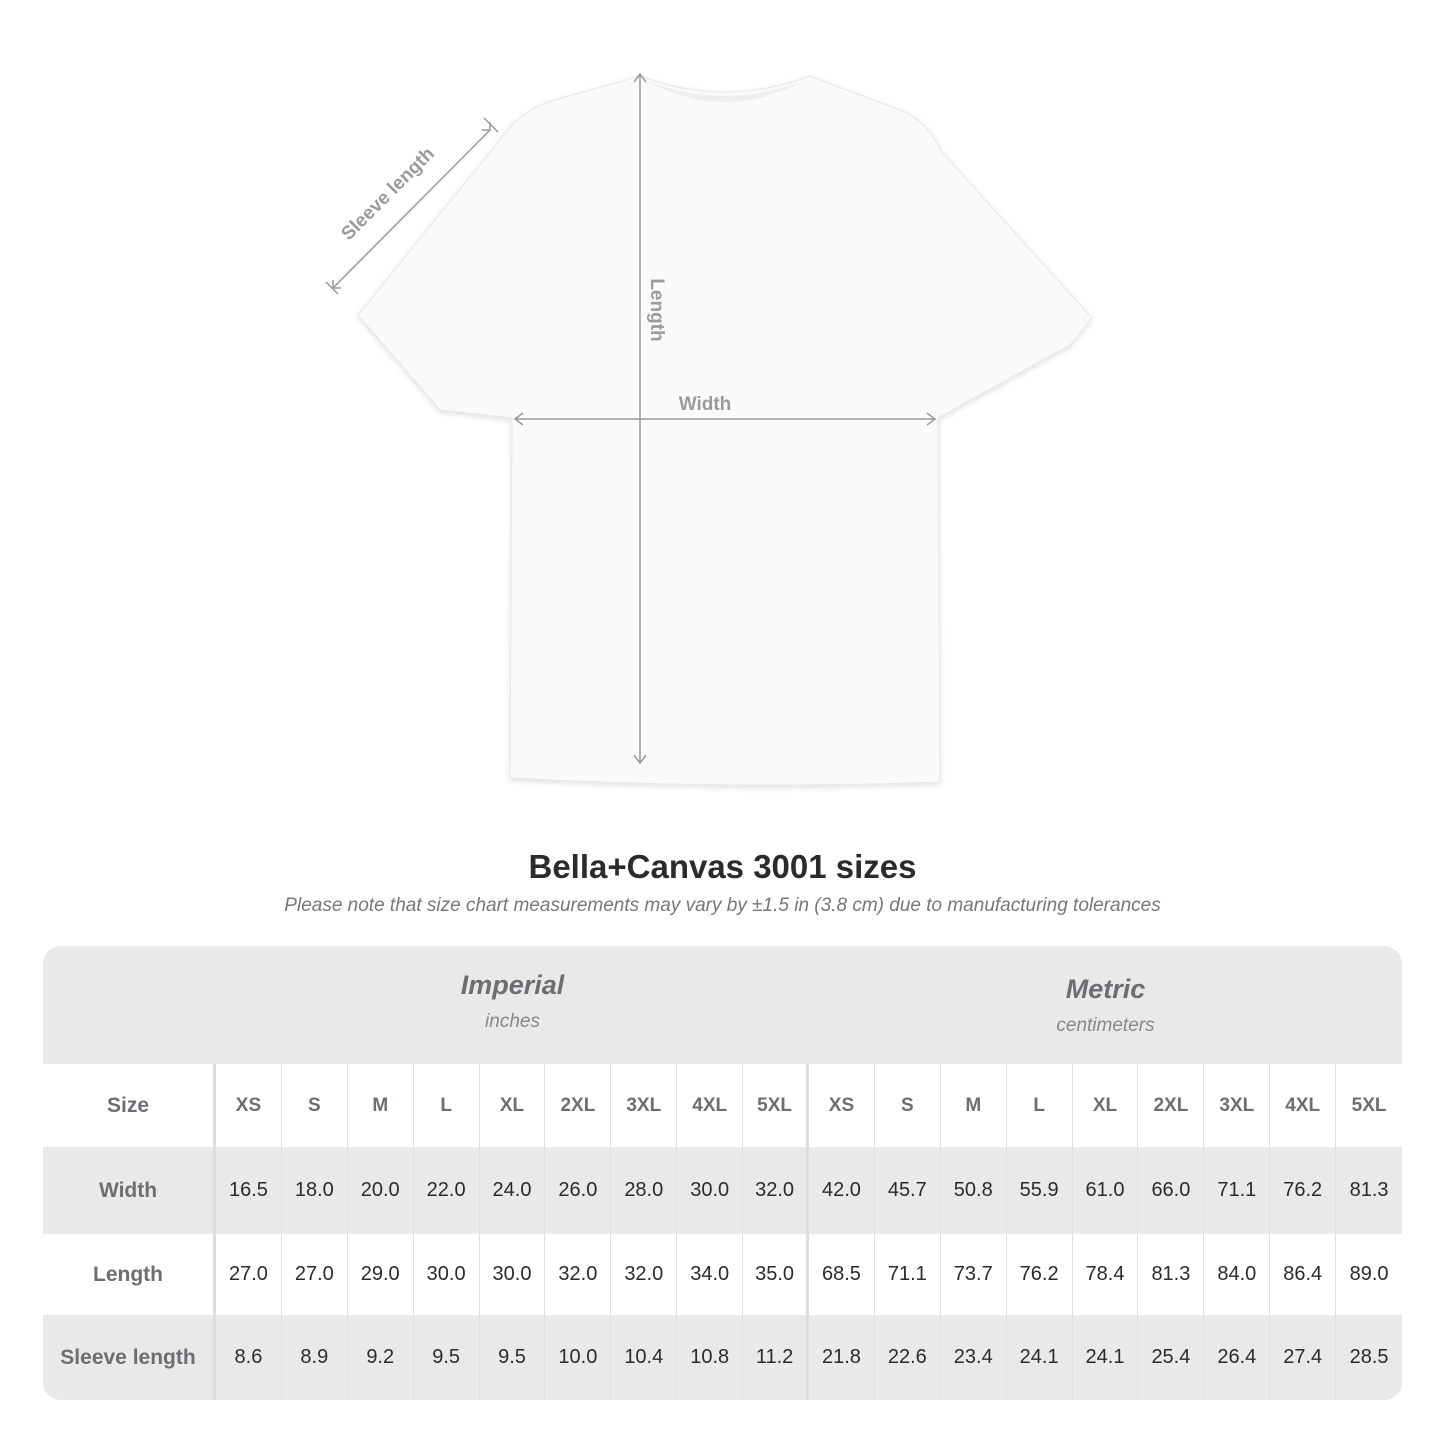 Image resolution: width=1445 pixels, height=1445 pixels. What do you see at coordinates (776, 1274) in the screenshot?
I see `value-cell: 35.0` at bounding box center [776, 1274].